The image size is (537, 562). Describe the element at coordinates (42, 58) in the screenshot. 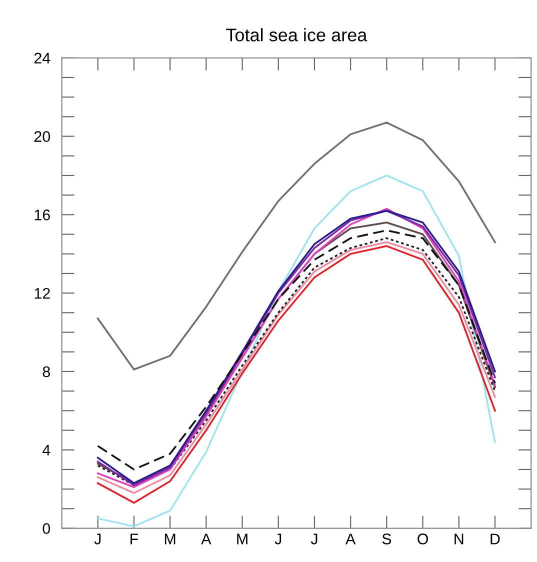

I see `y-tick-label: 24` at that location.